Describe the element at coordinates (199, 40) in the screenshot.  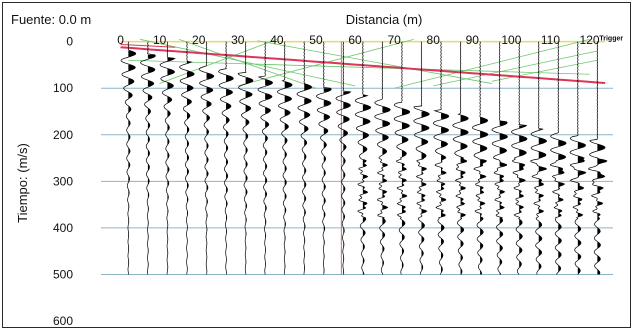
I see `x-tick-label: 20` at that location.